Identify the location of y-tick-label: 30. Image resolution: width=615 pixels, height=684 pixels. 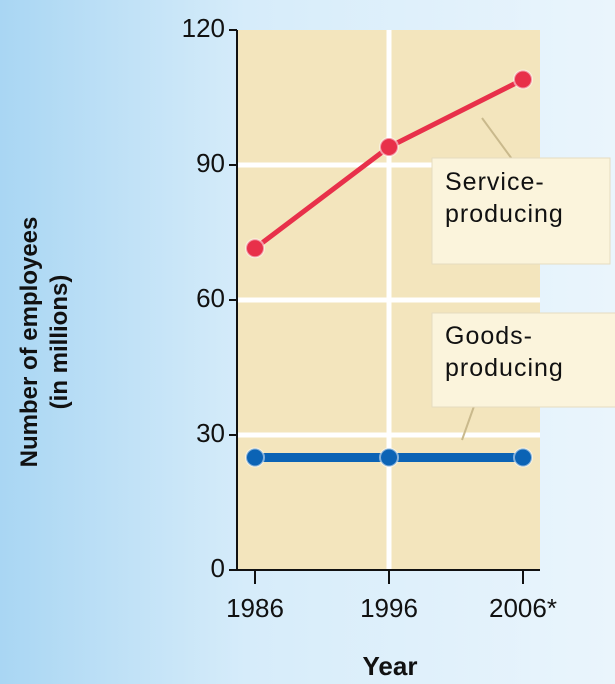
(210, 433).